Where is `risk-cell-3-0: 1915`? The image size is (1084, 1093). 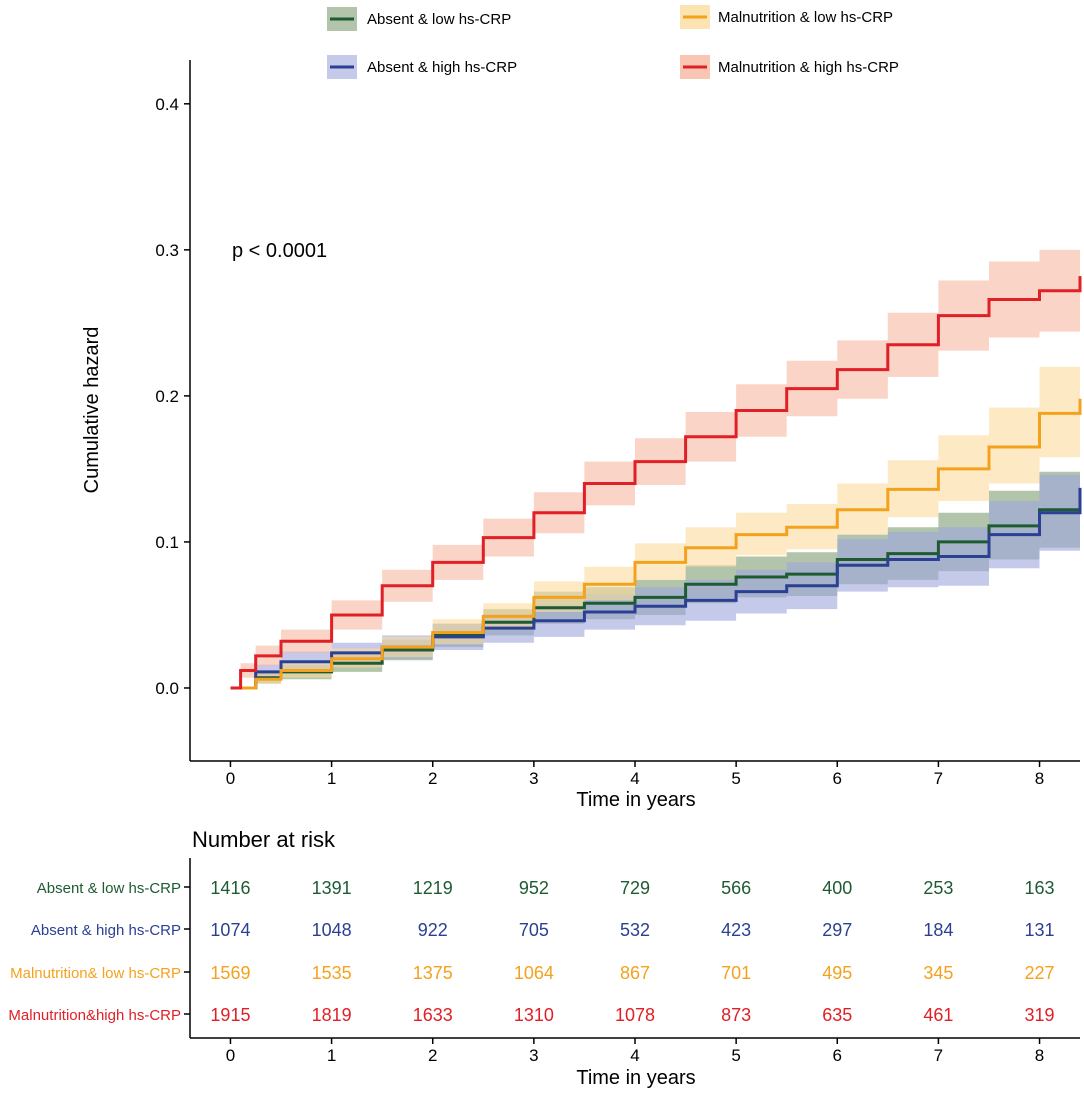 risk-cell-3-0: 1915 is located at coordinates (230, 1015).